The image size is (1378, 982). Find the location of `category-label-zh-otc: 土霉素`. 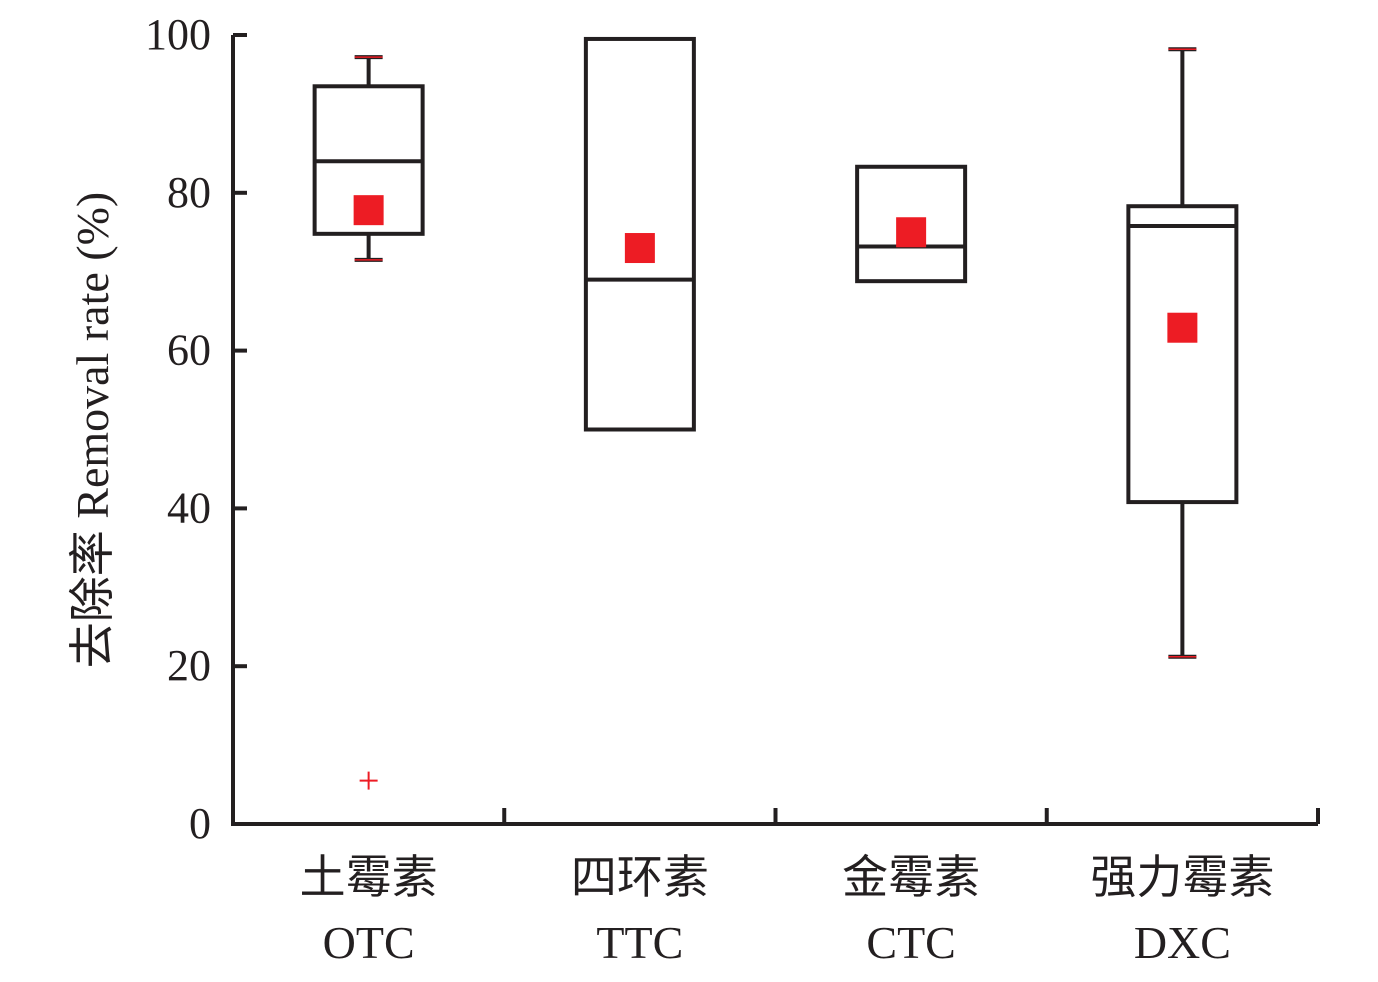

category-label-zh-otc: 土霉素 is located at coordinates (369, 877).